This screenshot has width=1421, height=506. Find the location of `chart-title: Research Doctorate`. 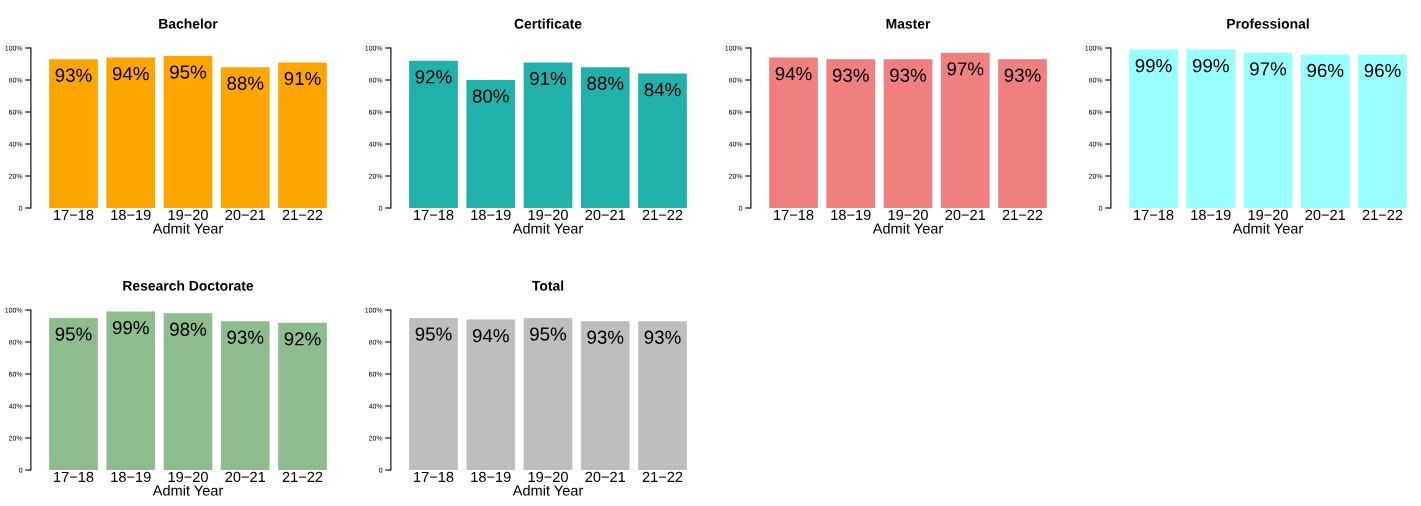

chart-title: Research Doctorate is located at coordinates (188, 285).